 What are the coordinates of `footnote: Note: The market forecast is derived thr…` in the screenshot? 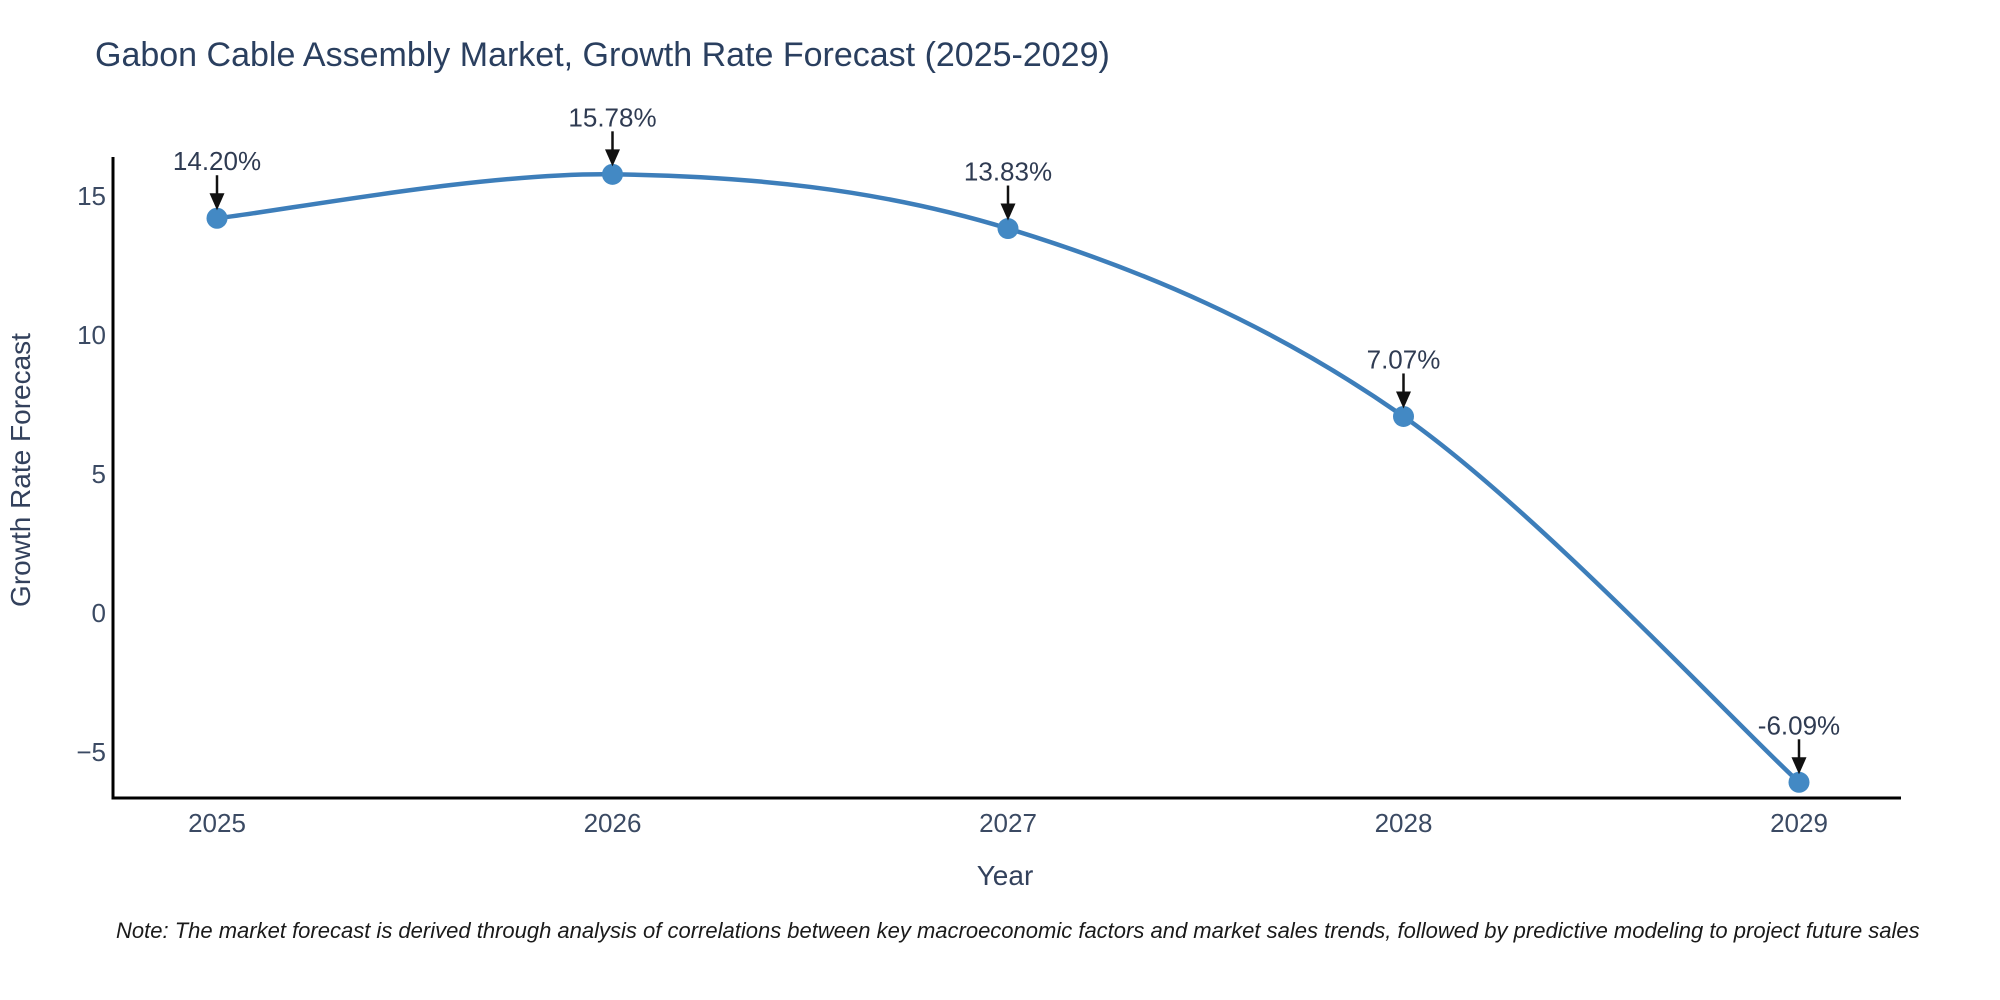 It's located at (1018, 930).